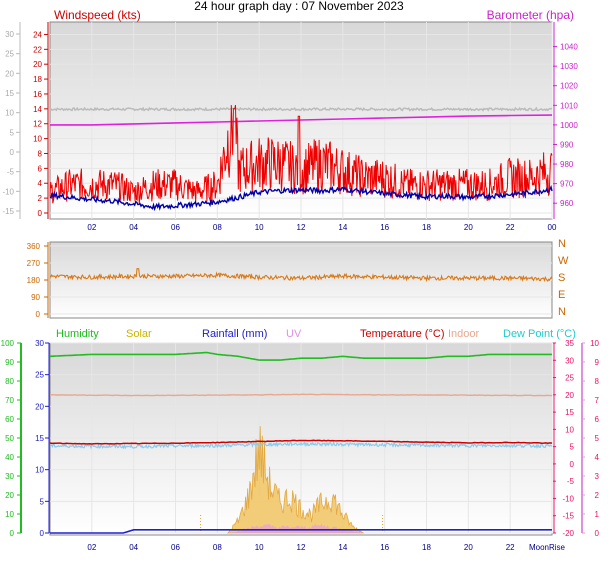 This screenshot has height=561, width=608. What do you see at coordinates (234, 334) in the screenshot?
I see `legend-item: Rainfall (mm)` at bounding box center [234, 334].